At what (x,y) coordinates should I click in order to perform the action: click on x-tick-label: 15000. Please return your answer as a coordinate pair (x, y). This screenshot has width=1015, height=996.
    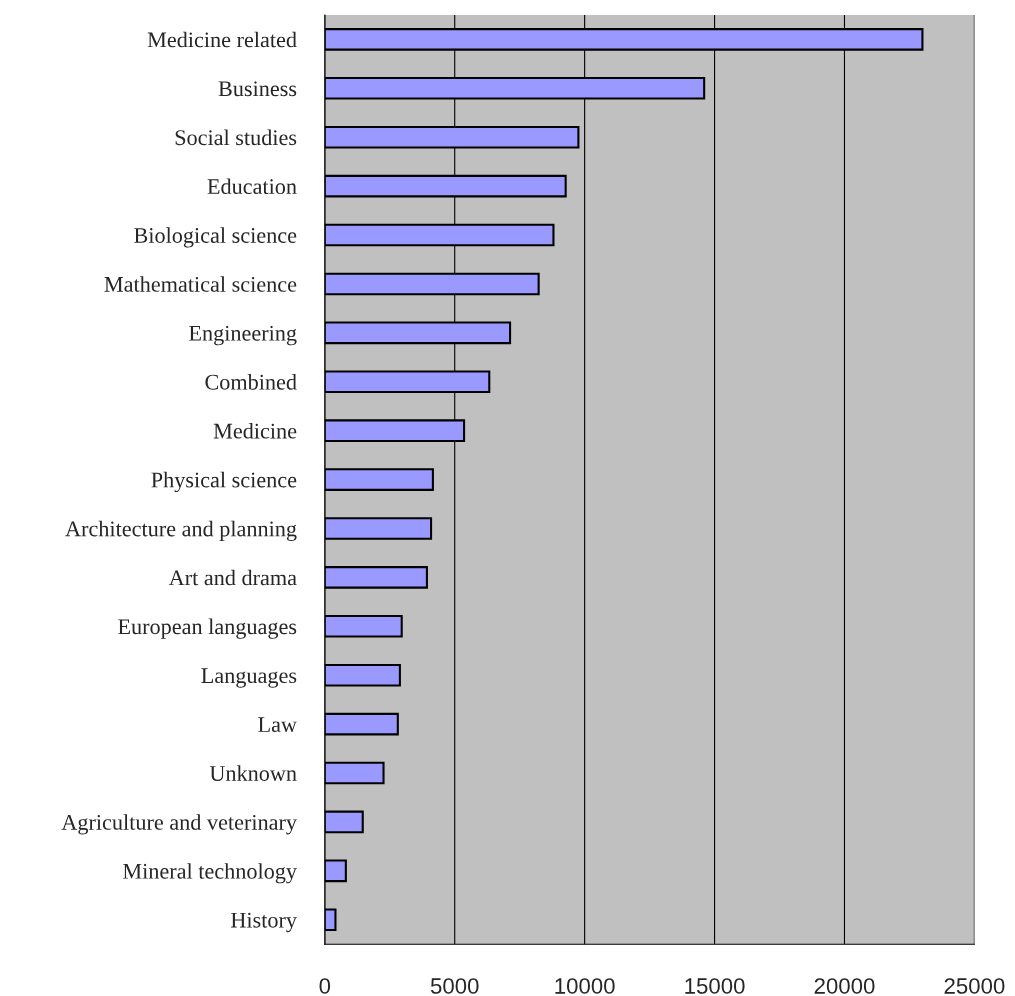
    Looking at the image, I should click on (715, 986).